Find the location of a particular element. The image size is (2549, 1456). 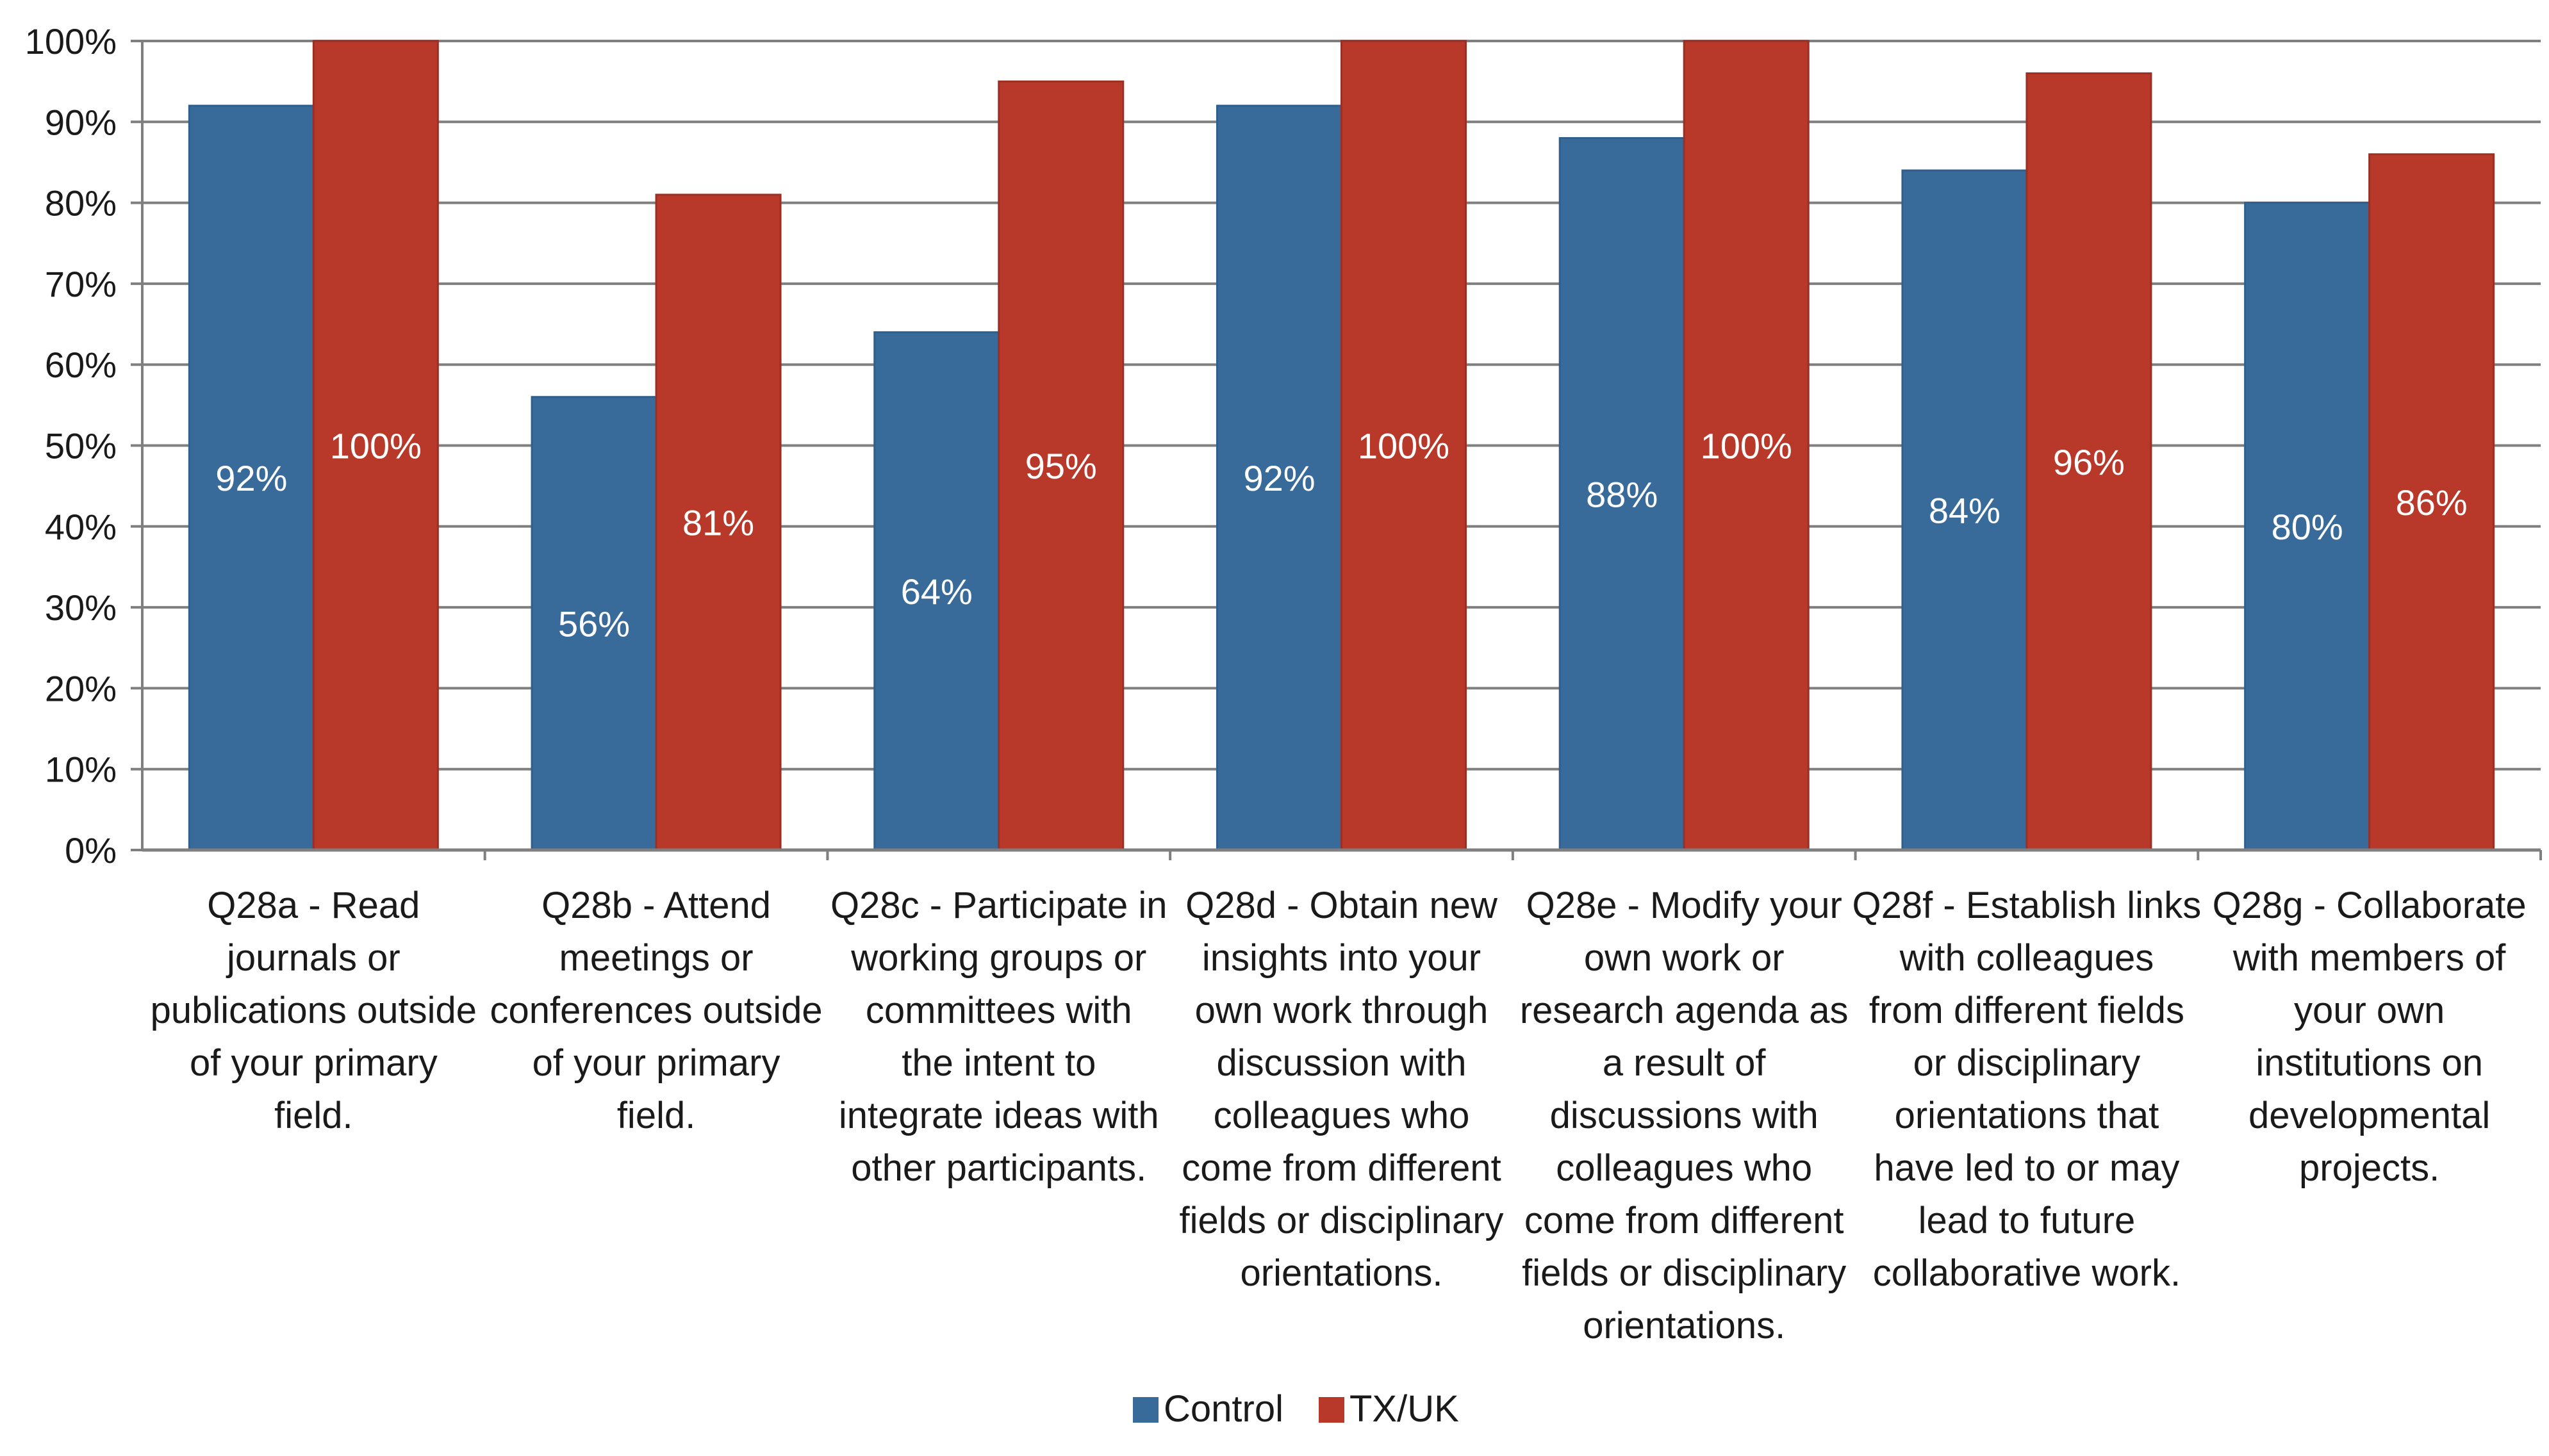

category-label: Q28a - Read is located at coordinates (313, 905).